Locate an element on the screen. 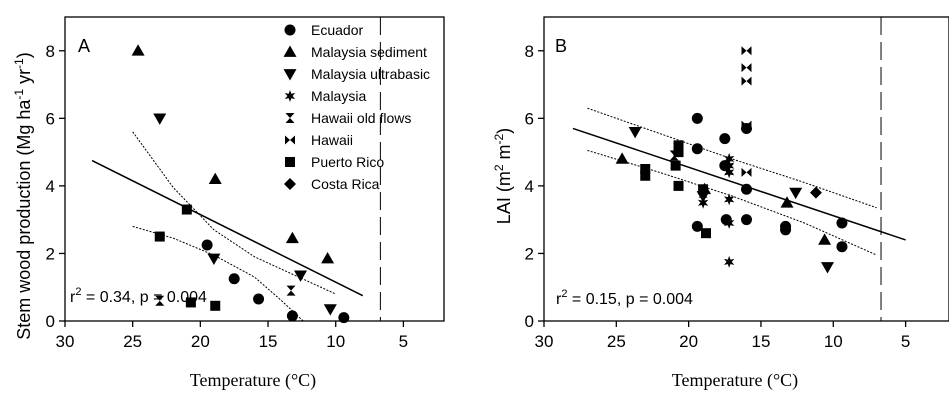 The image size is (949, 394). panel-b-stat-rest: = 0.15, p = 0.004 is located at coordinates (630, 299).